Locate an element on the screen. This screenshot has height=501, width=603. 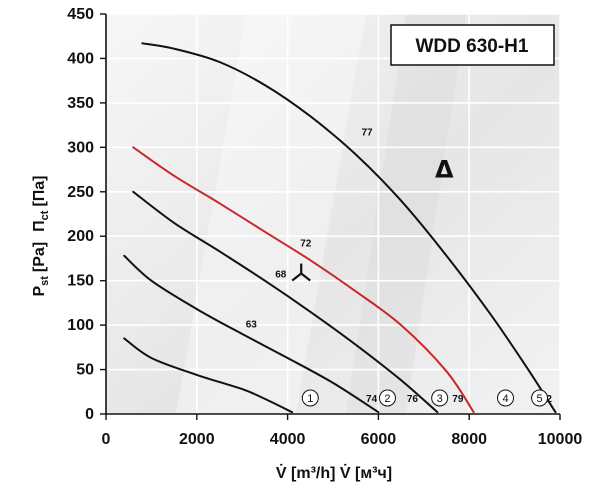
y-tick-label: 300 is located at coordinates (80, 147).